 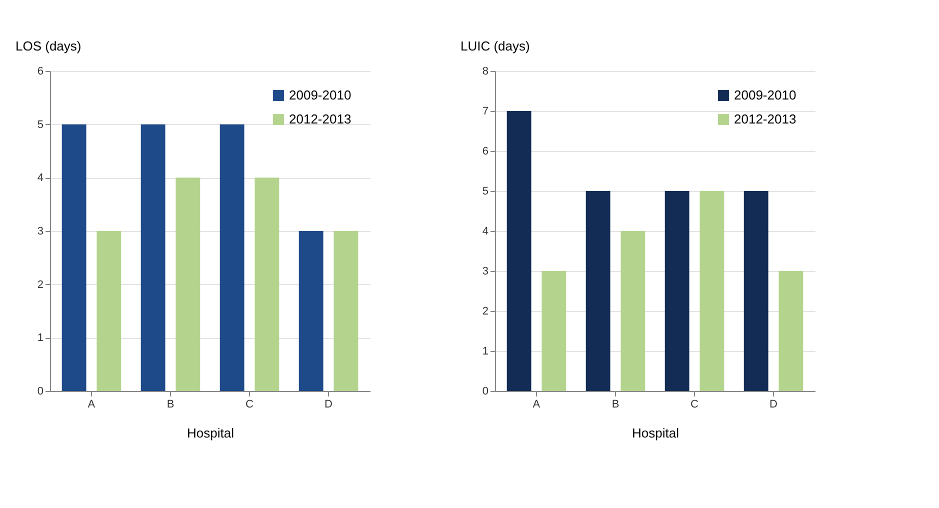 I want to click on y-tick-label: 8, so click(x=485, y=72).